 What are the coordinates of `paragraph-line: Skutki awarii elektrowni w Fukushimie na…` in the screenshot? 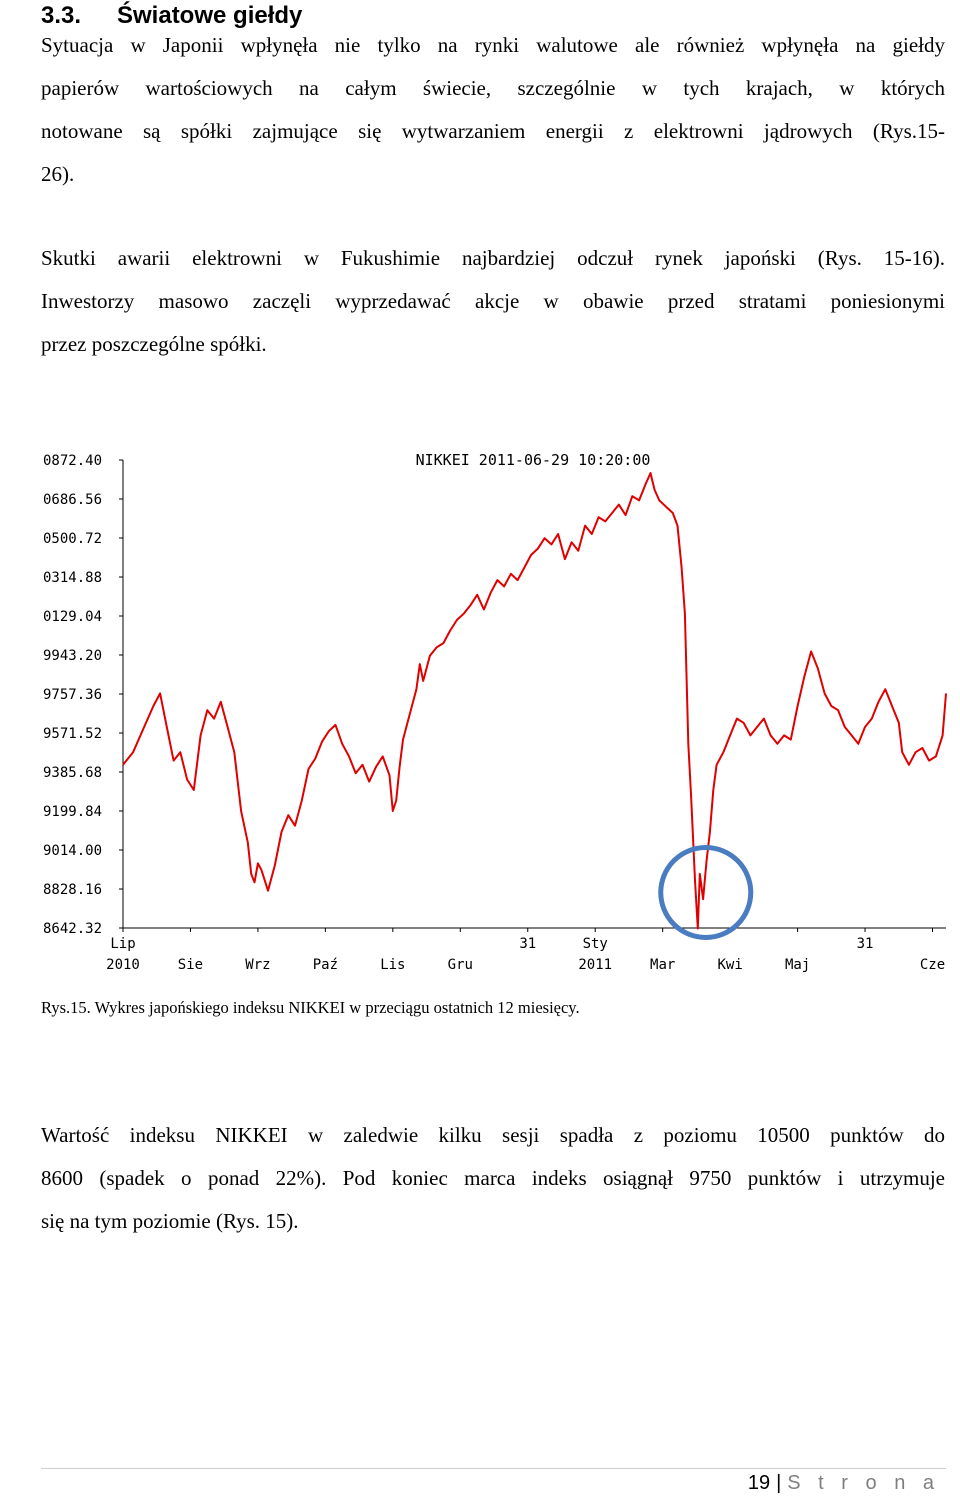 It's located at (493, 258).